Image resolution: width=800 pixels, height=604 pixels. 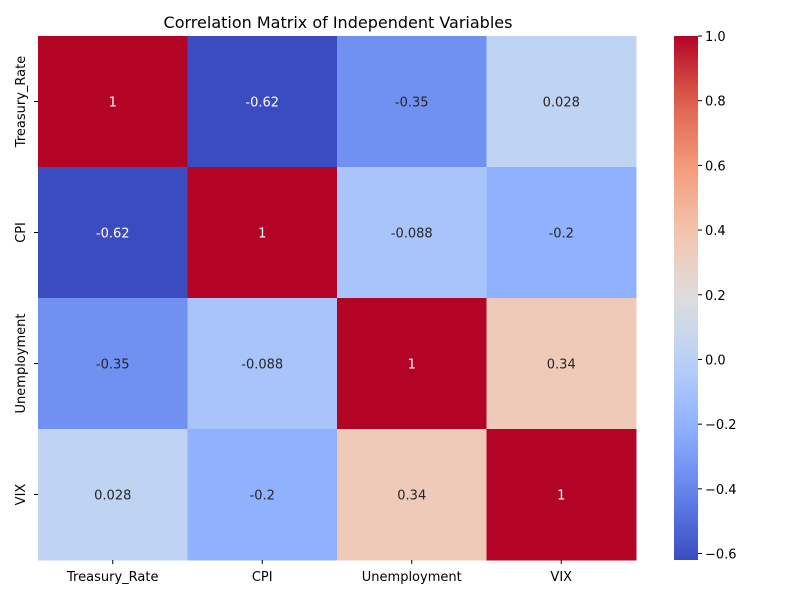 I want to click on y-tick-label: CPI, so click(x=21, y=232).